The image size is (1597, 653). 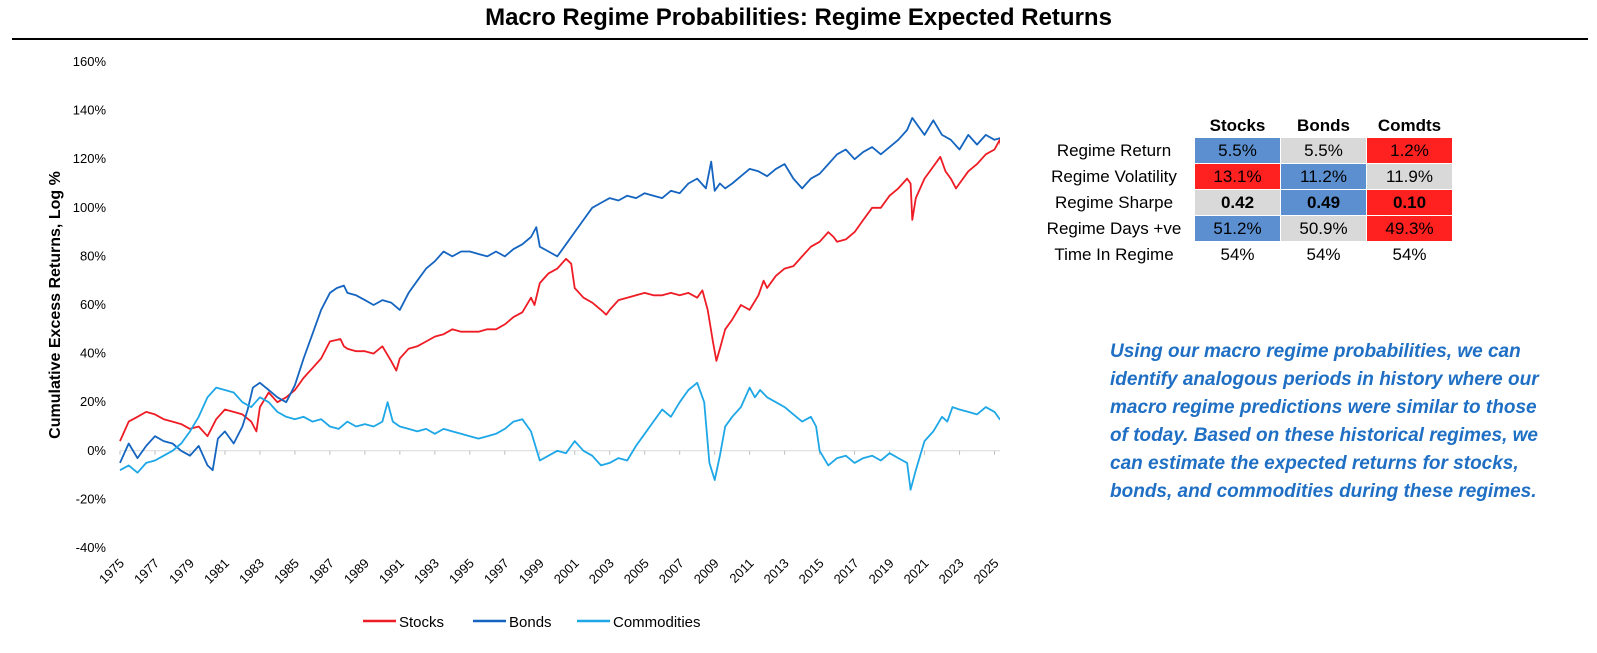 I want to click on x-tick-label: 1991, so click(x=391, y=571).